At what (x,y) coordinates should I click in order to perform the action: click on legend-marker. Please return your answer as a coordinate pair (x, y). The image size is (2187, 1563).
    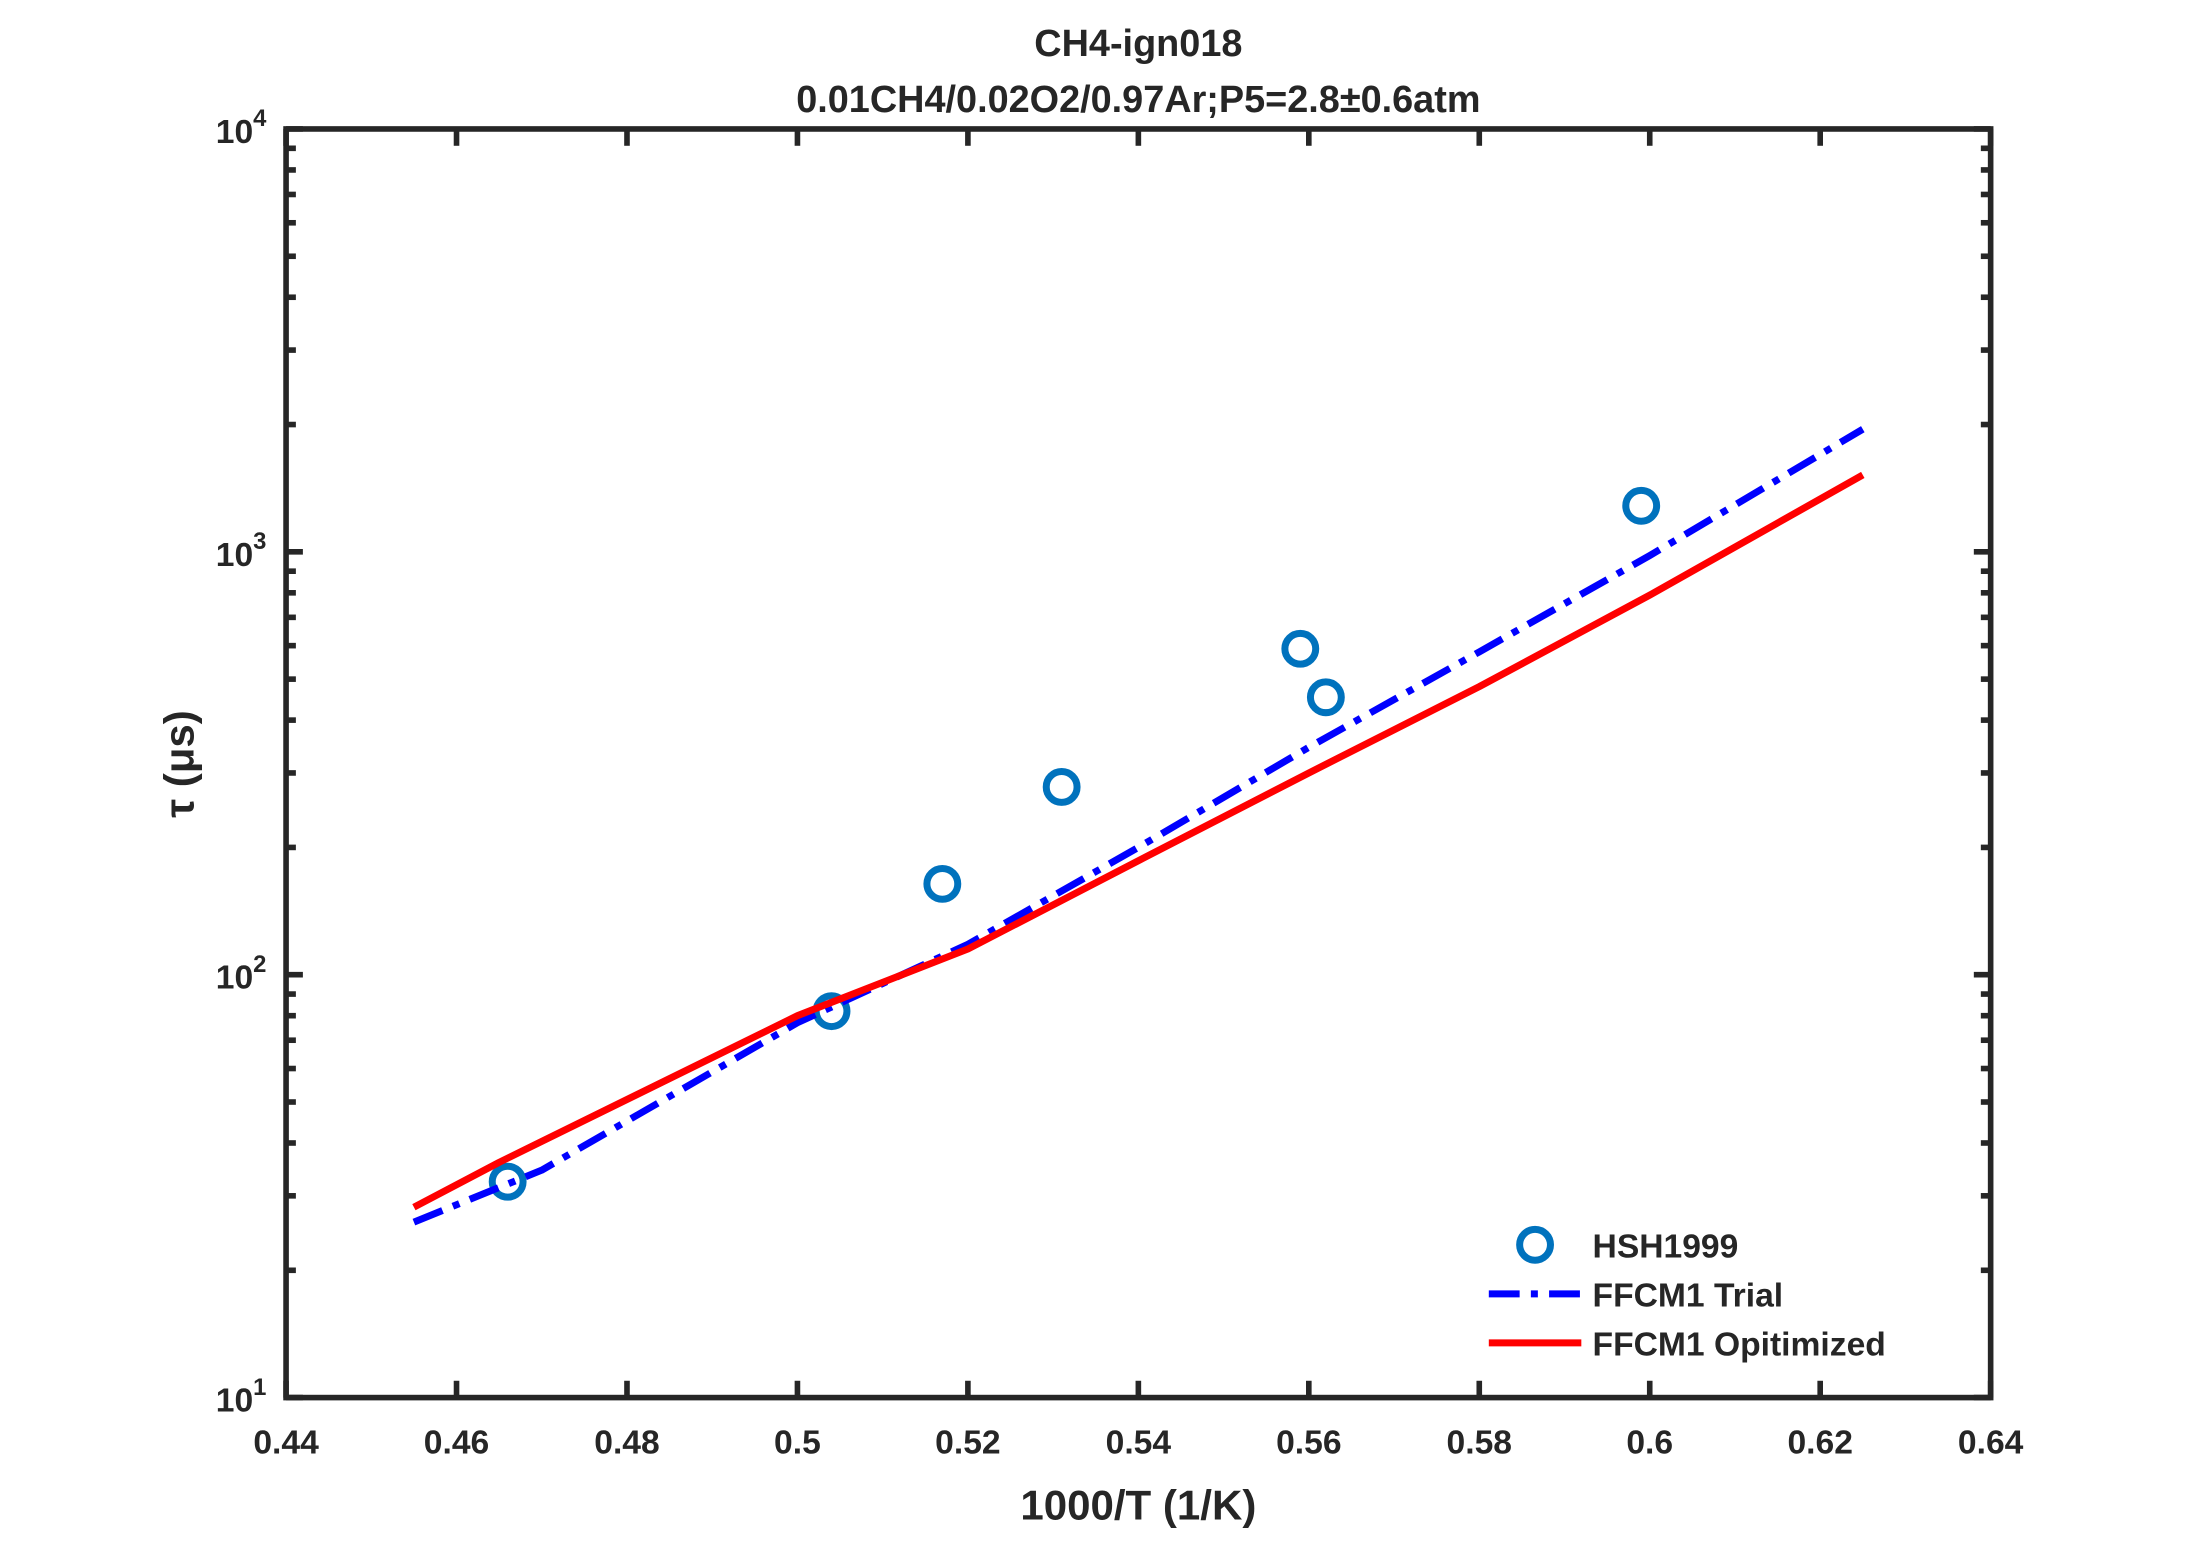
    Looking at the image, I should click on (1535, 1244).